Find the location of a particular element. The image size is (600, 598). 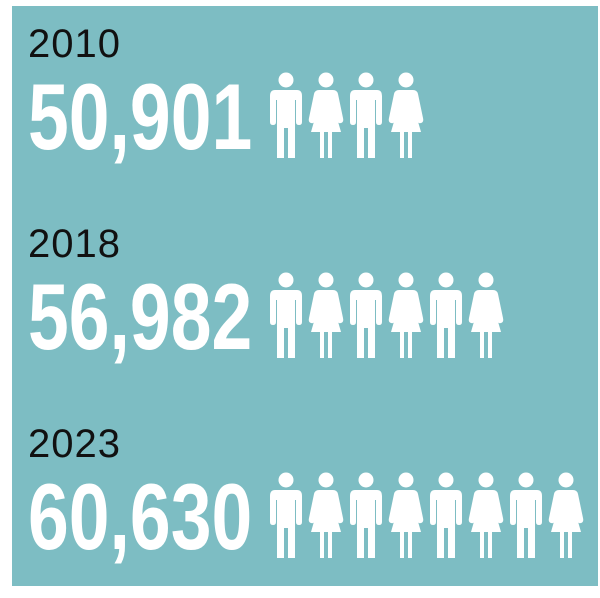

population-value: 60,630 is located at coordinates (140, 516).